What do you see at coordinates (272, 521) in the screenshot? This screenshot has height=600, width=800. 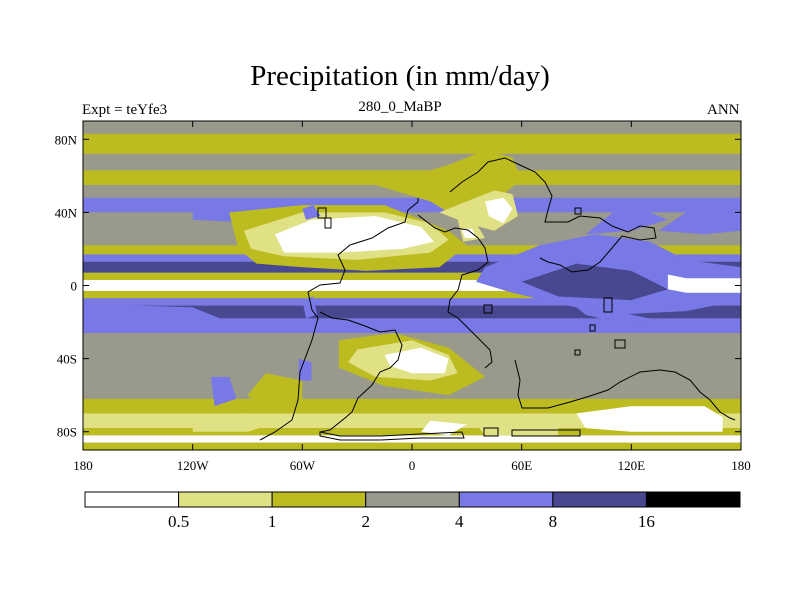 I see `colorbar-label: 1` at bounding box center [272, 521].